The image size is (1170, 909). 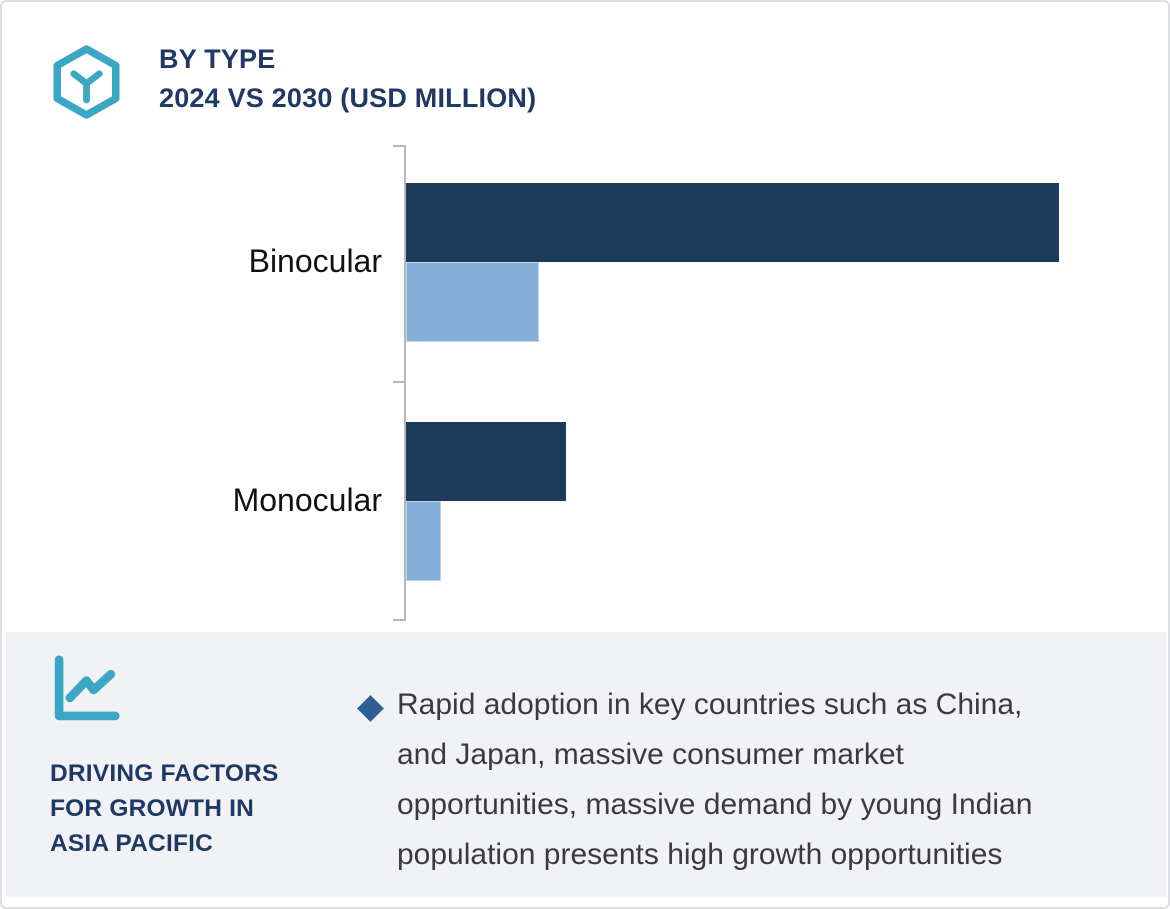 I want to click on bar-binocular-2030, so click(x=732, y=222).